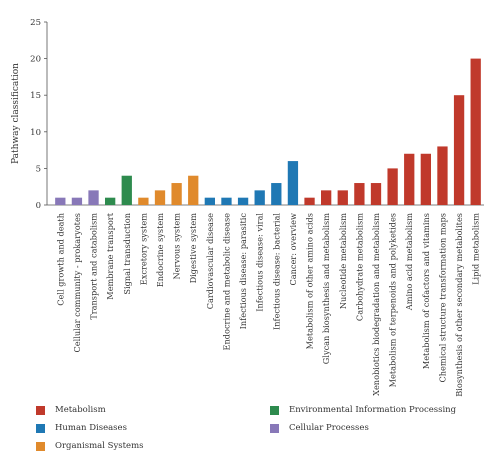 Image resolution: width=500 pixels, height=474 pixels. Describe the element at coordinates (442, 298) in the screenshot. I see `x-tick-label: Chemical structure transformation maps` at that location.